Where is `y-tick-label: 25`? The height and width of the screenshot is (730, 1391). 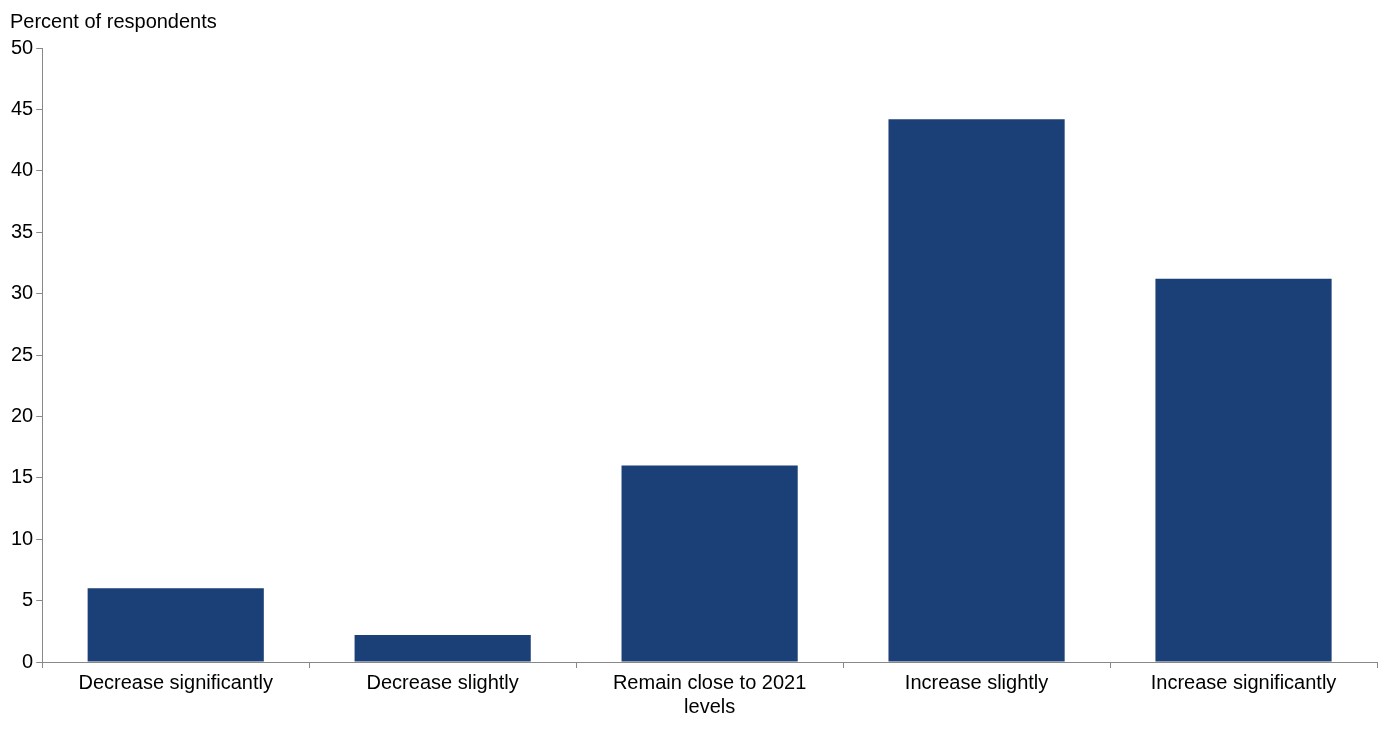
y-tick-label: 25 is located at coordinates (22, 353).